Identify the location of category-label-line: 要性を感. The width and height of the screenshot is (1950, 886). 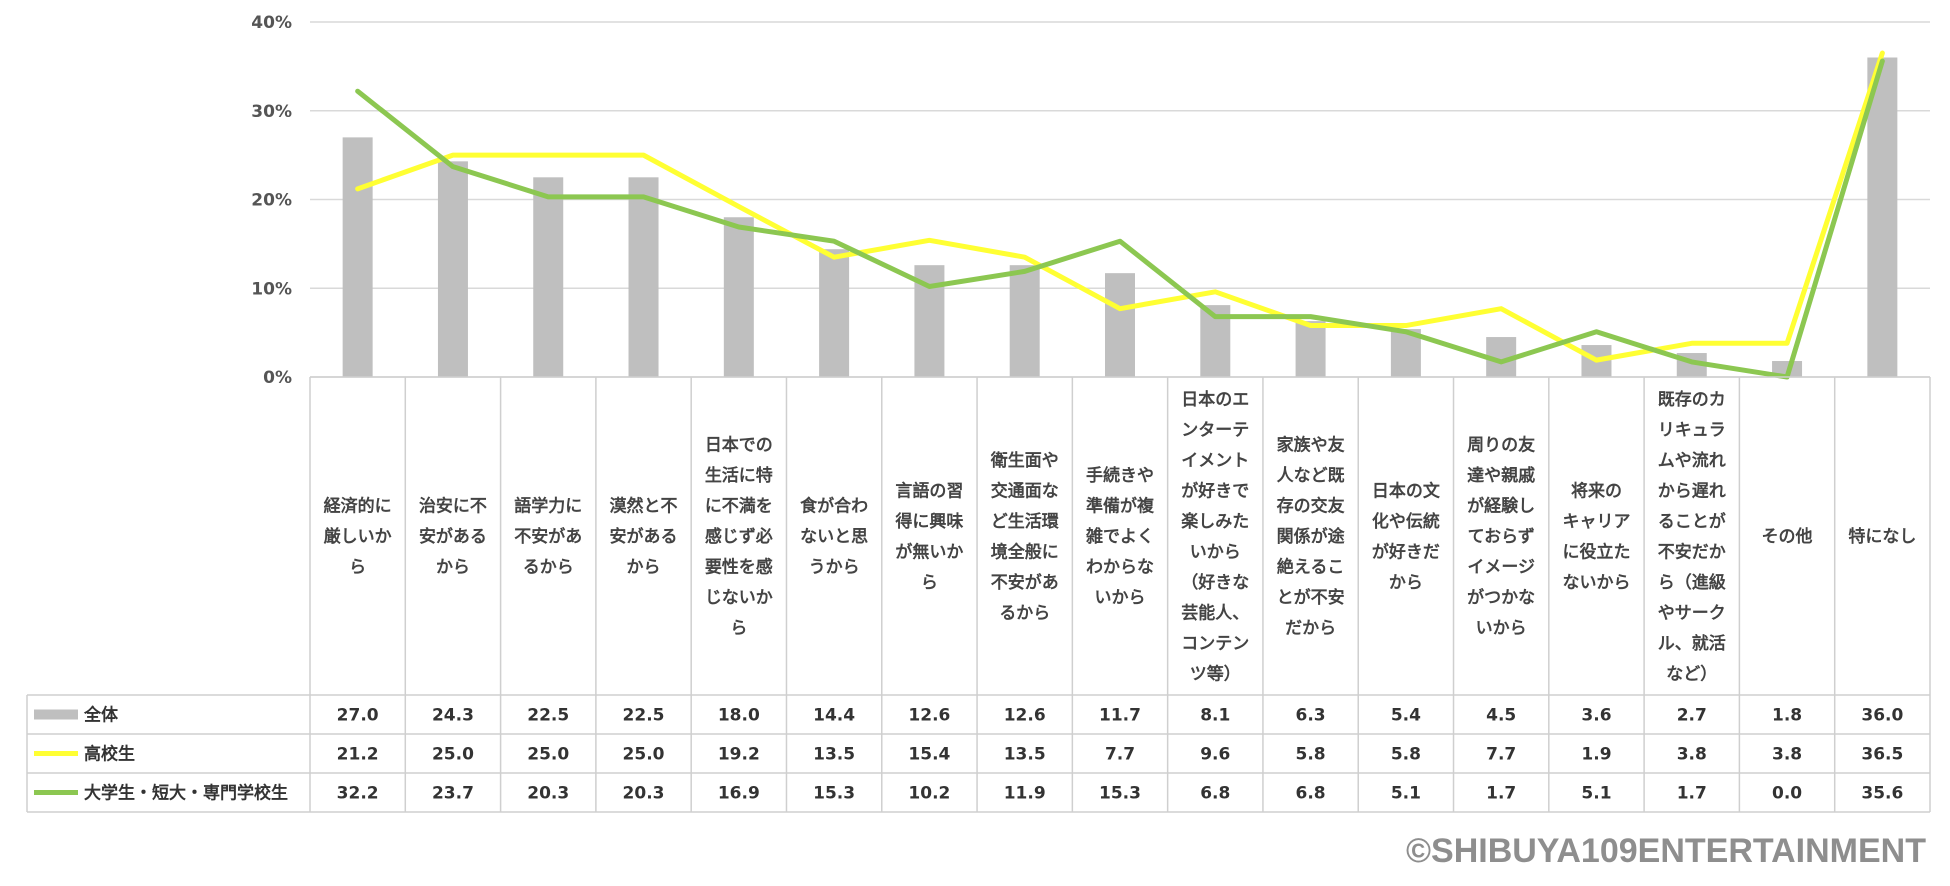
(739, 567).